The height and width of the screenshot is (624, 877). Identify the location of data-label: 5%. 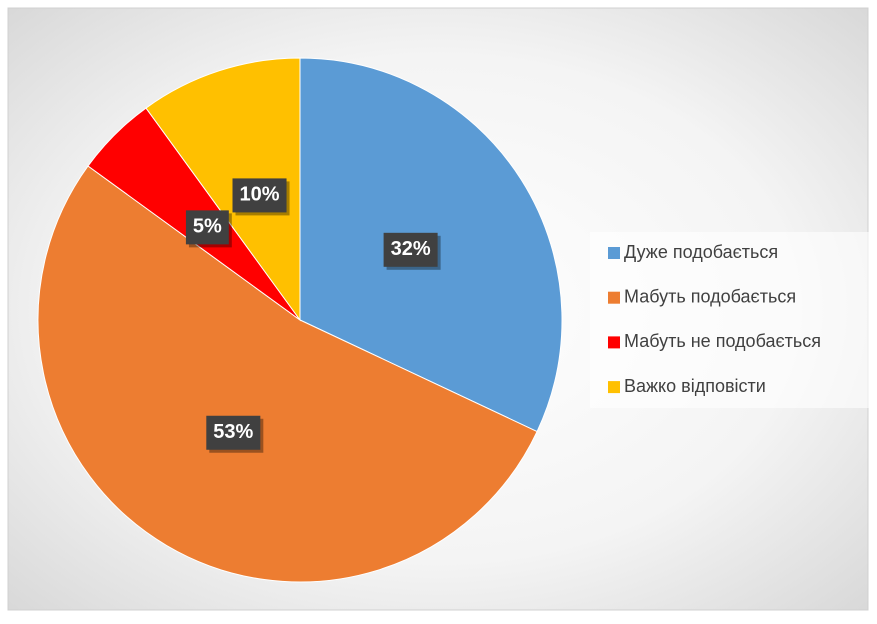
(207, 227).